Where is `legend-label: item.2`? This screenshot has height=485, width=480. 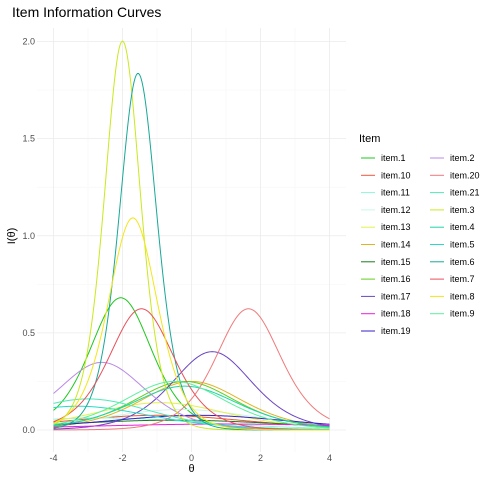 legend-label: item.2 is located at coordinates (462, 158).